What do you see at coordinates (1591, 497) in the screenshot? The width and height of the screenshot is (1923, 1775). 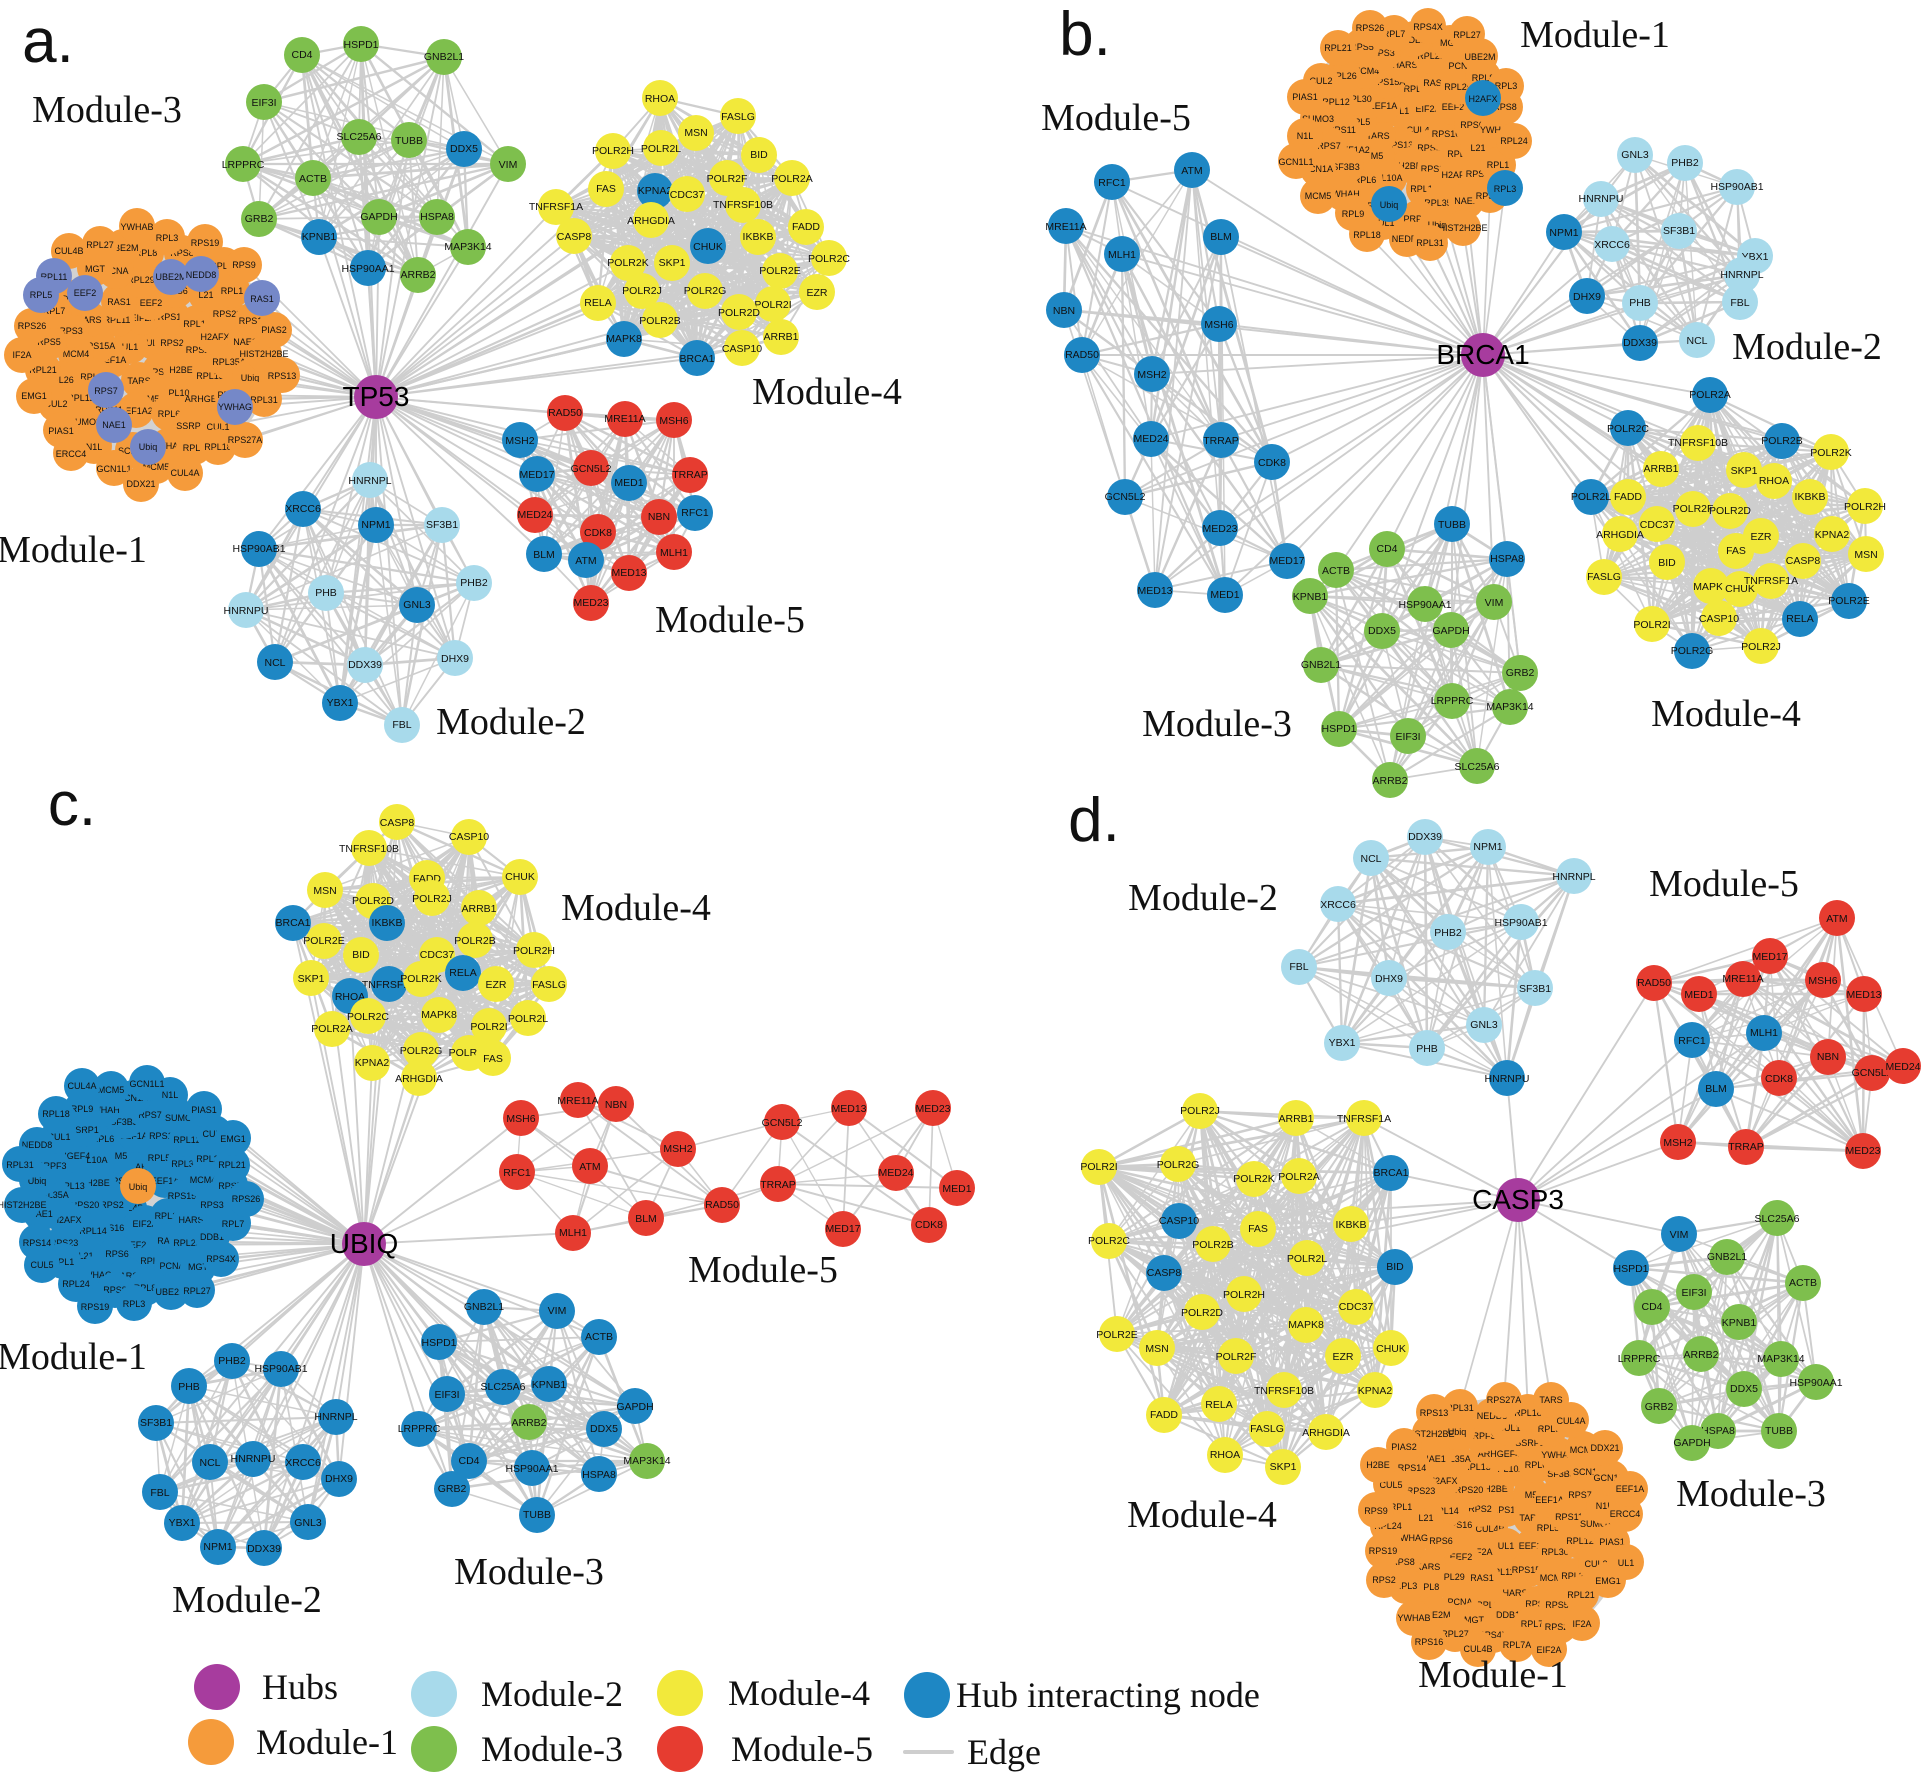 I see `svg-text: POLR2L` at bounding box center [1591, 497].